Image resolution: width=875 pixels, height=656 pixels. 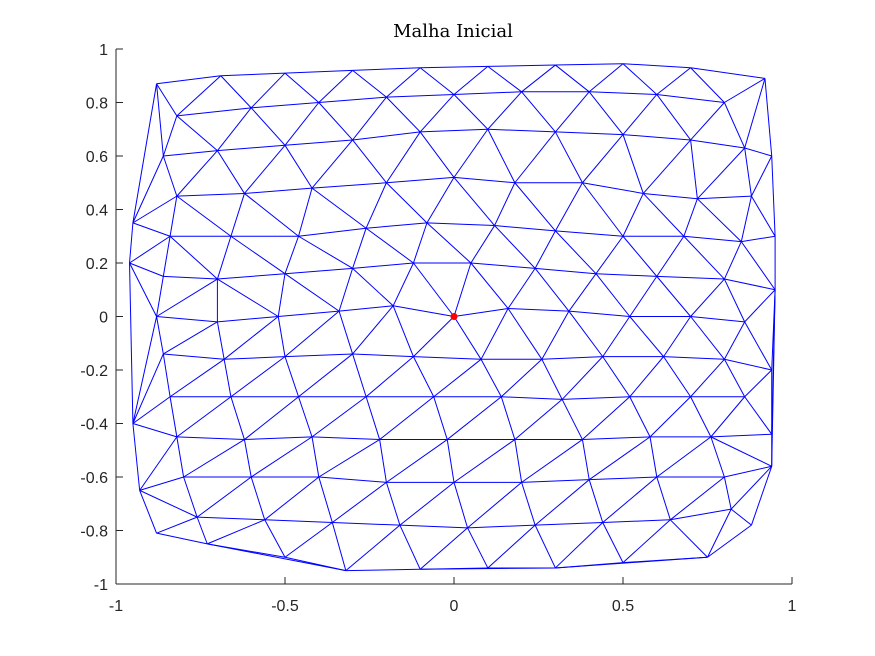 What do you see at coordinates (285, 606) in the screenshot?
I see `x-tick-label: -0.5` at bounding box center [285, 606].